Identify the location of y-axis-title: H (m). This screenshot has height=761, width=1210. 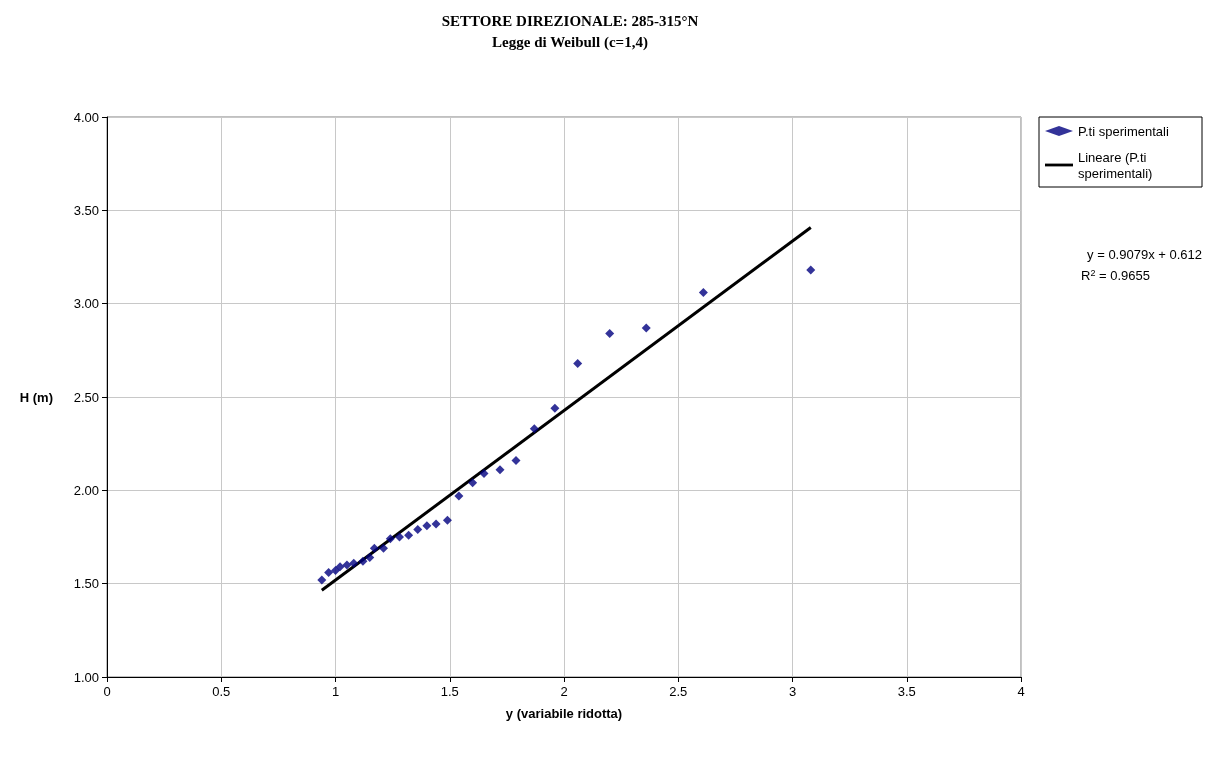
(36, 397).